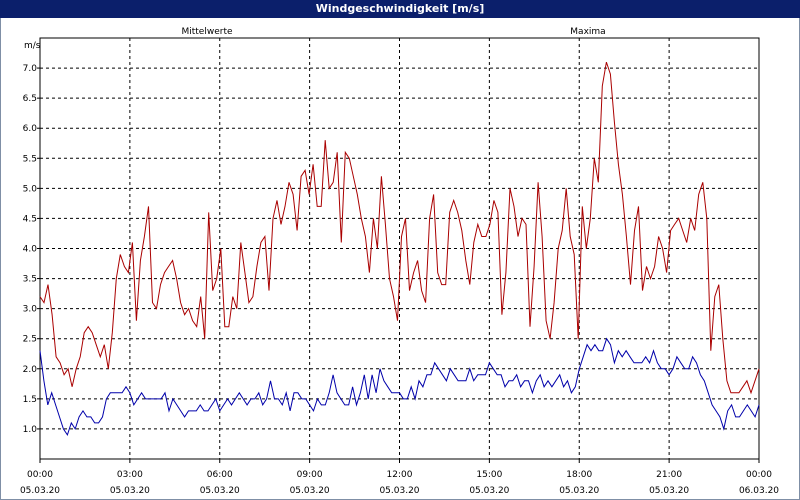 Image resolution: width=800 pixels, height=500 pixels. Describe the element at coordinates (579, 475) in the screenshot. I see `x-tick-time: 18:00` at that location.